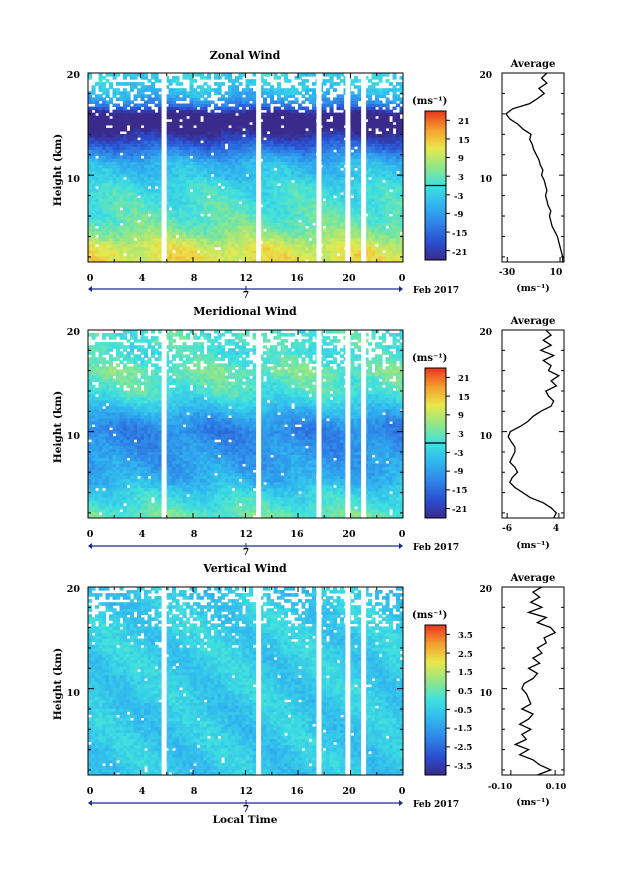  What do you see at coordinates (465, 655) in the screenshot?
I see `colorbar-tick-label: 2.5` at bounding box center [465, 655].